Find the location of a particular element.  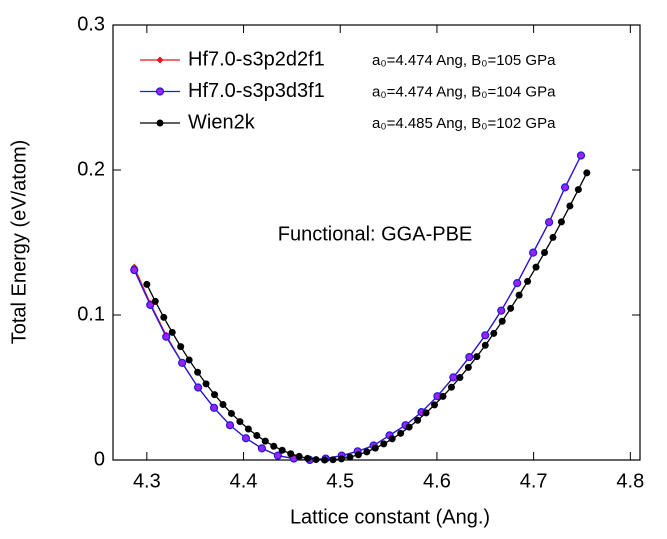

annotation: Functional: GGA-PBE is located at coordinates (375, 234).